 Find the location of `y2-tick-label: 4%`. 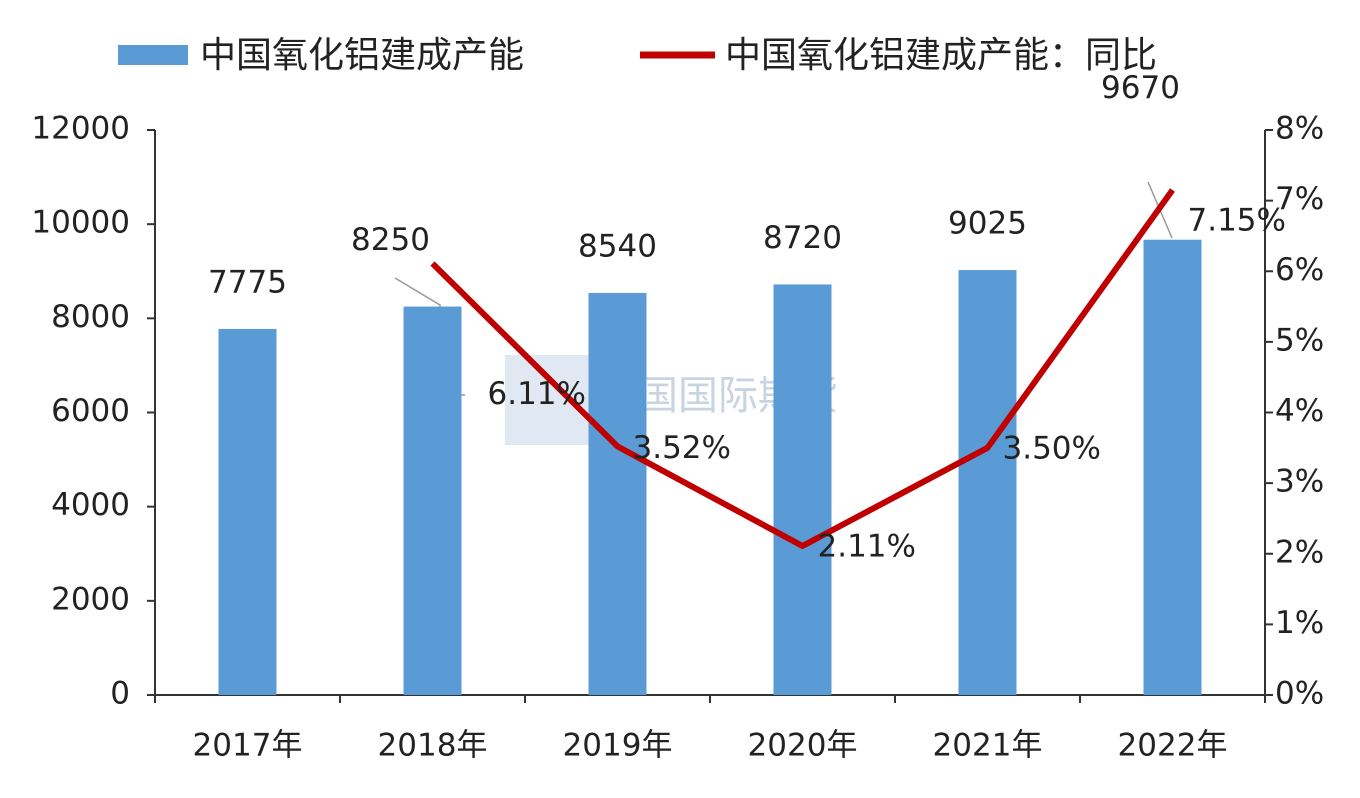

y2-tick-label: 4% is located at coordinates (1299, 411).